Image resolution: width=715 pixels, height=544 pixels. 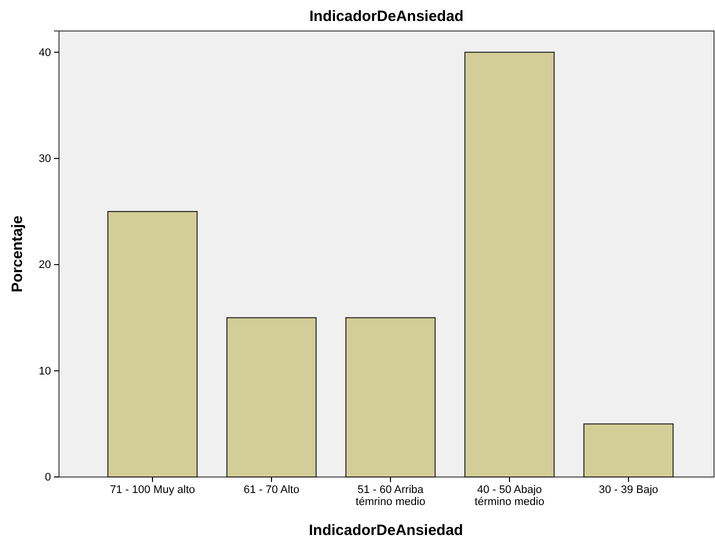 What do you see at coordinates (47, 478) in the screenshot?
I see `y-tick-label: 0` at bounding box center [47, 478].